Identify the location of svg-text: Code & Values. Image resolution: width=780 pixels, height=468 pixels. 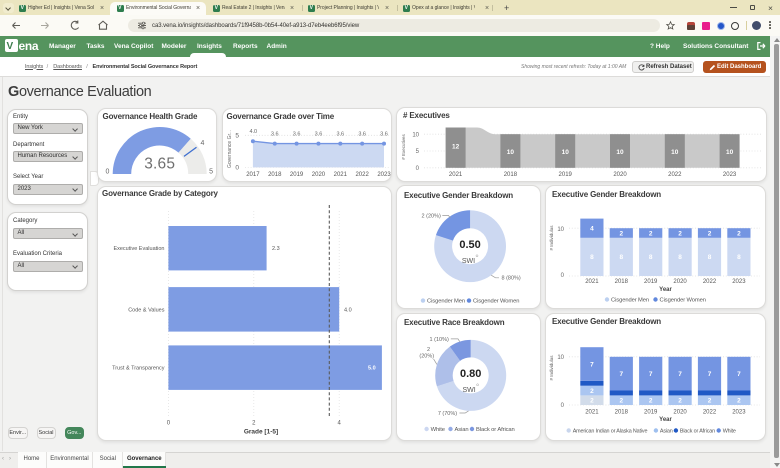
(146, 310).